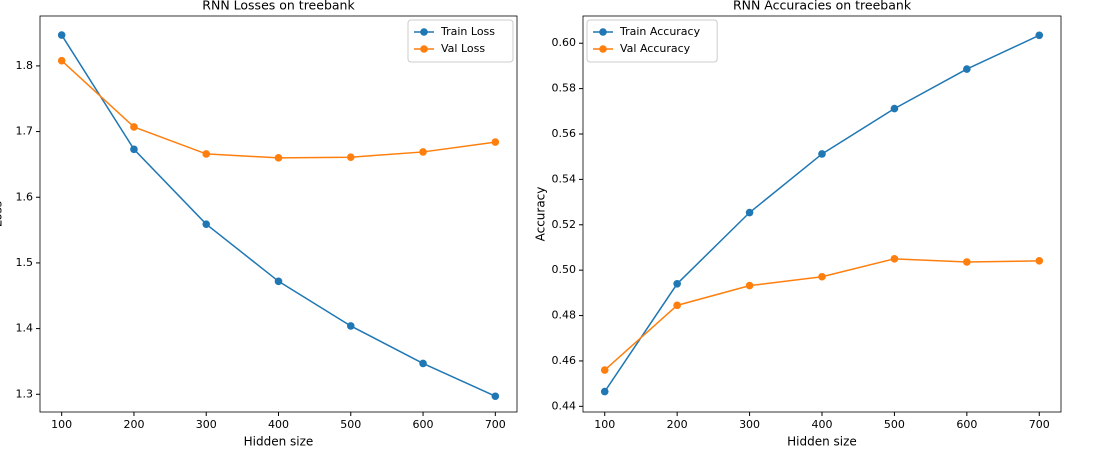 Image resolution: width=1101 pixels, height=450 pixels. Describe the element at coordinates (564, 360) in the screenshot. I see `y-tick-label: 0.46` at that location.